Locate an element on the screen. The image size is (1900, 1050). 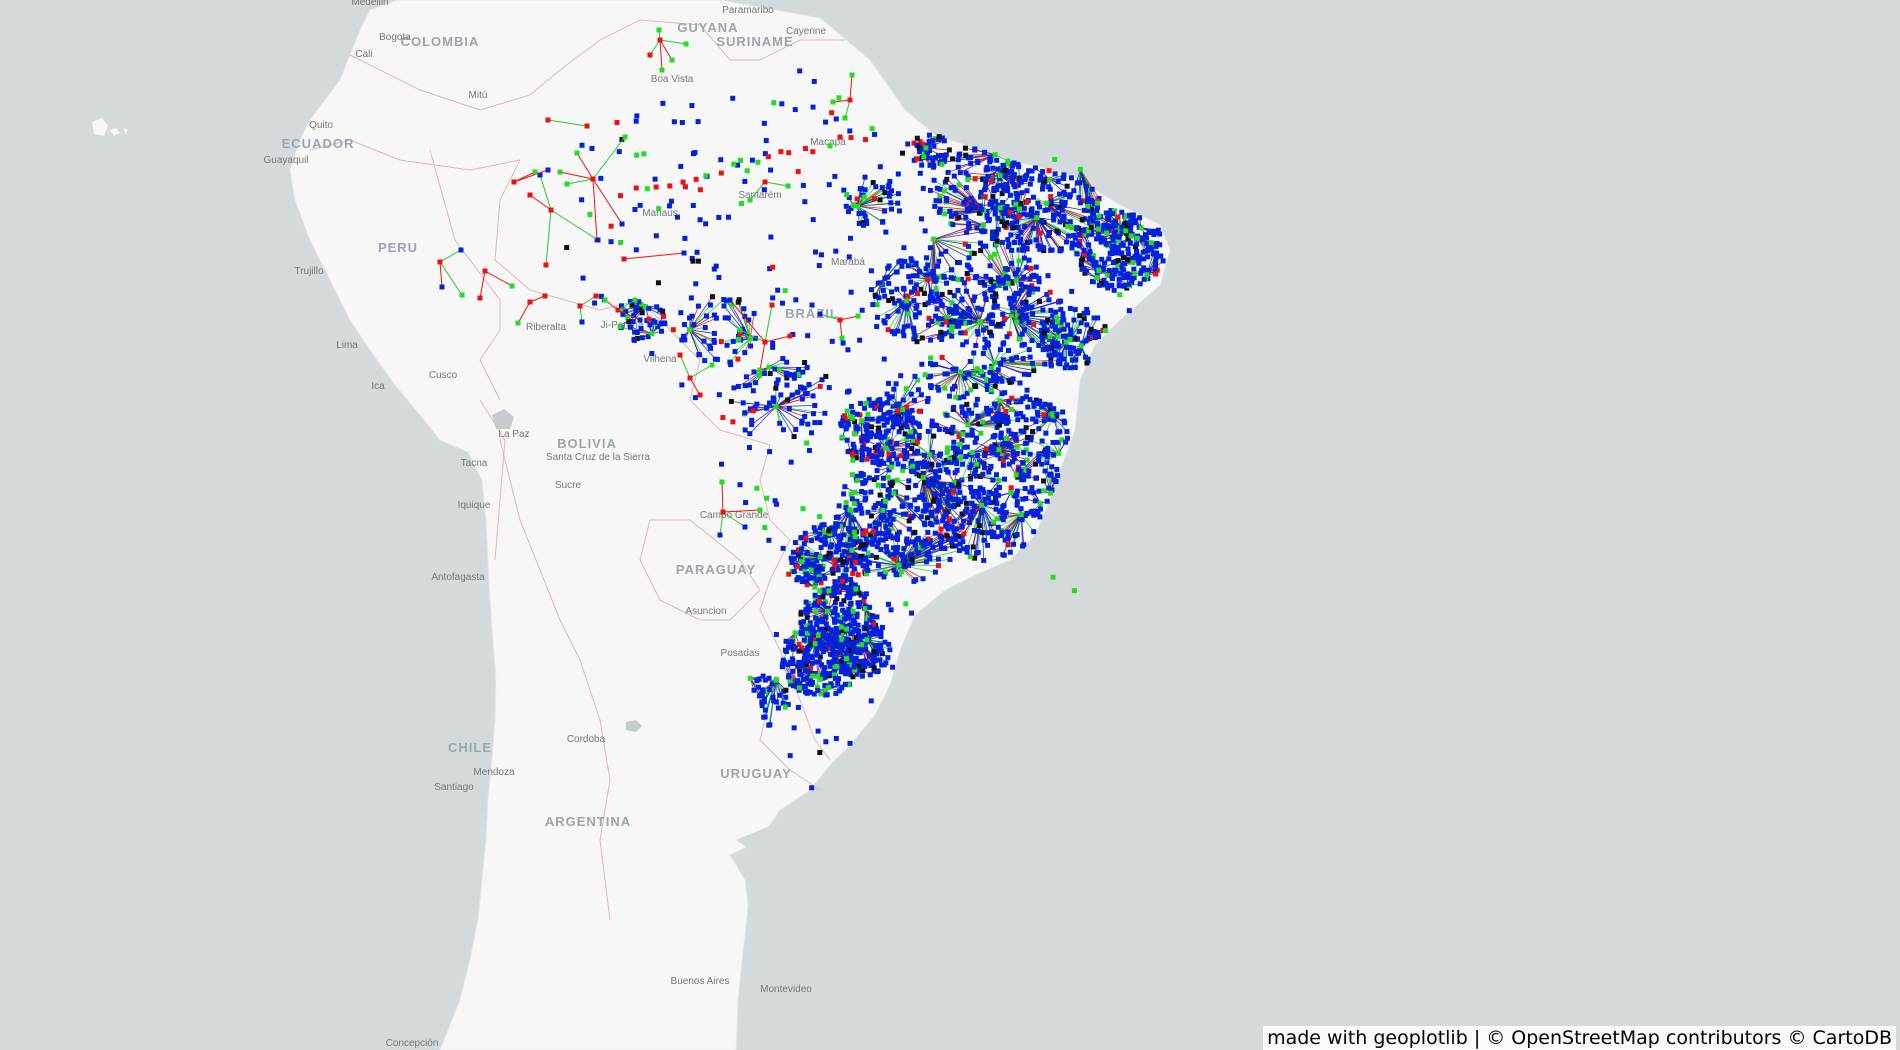
city-label: Macapá is located at coordinates (828, 142).